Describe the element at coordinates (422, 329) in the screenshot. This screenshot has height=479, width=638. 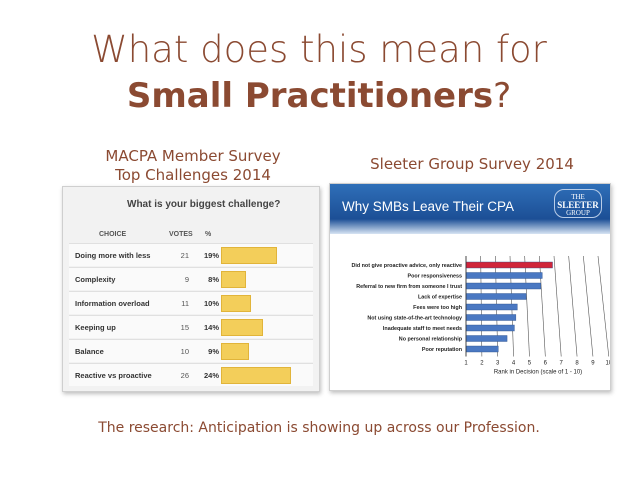
I see `category-label: Inadequate staff to meet needs` at that location.